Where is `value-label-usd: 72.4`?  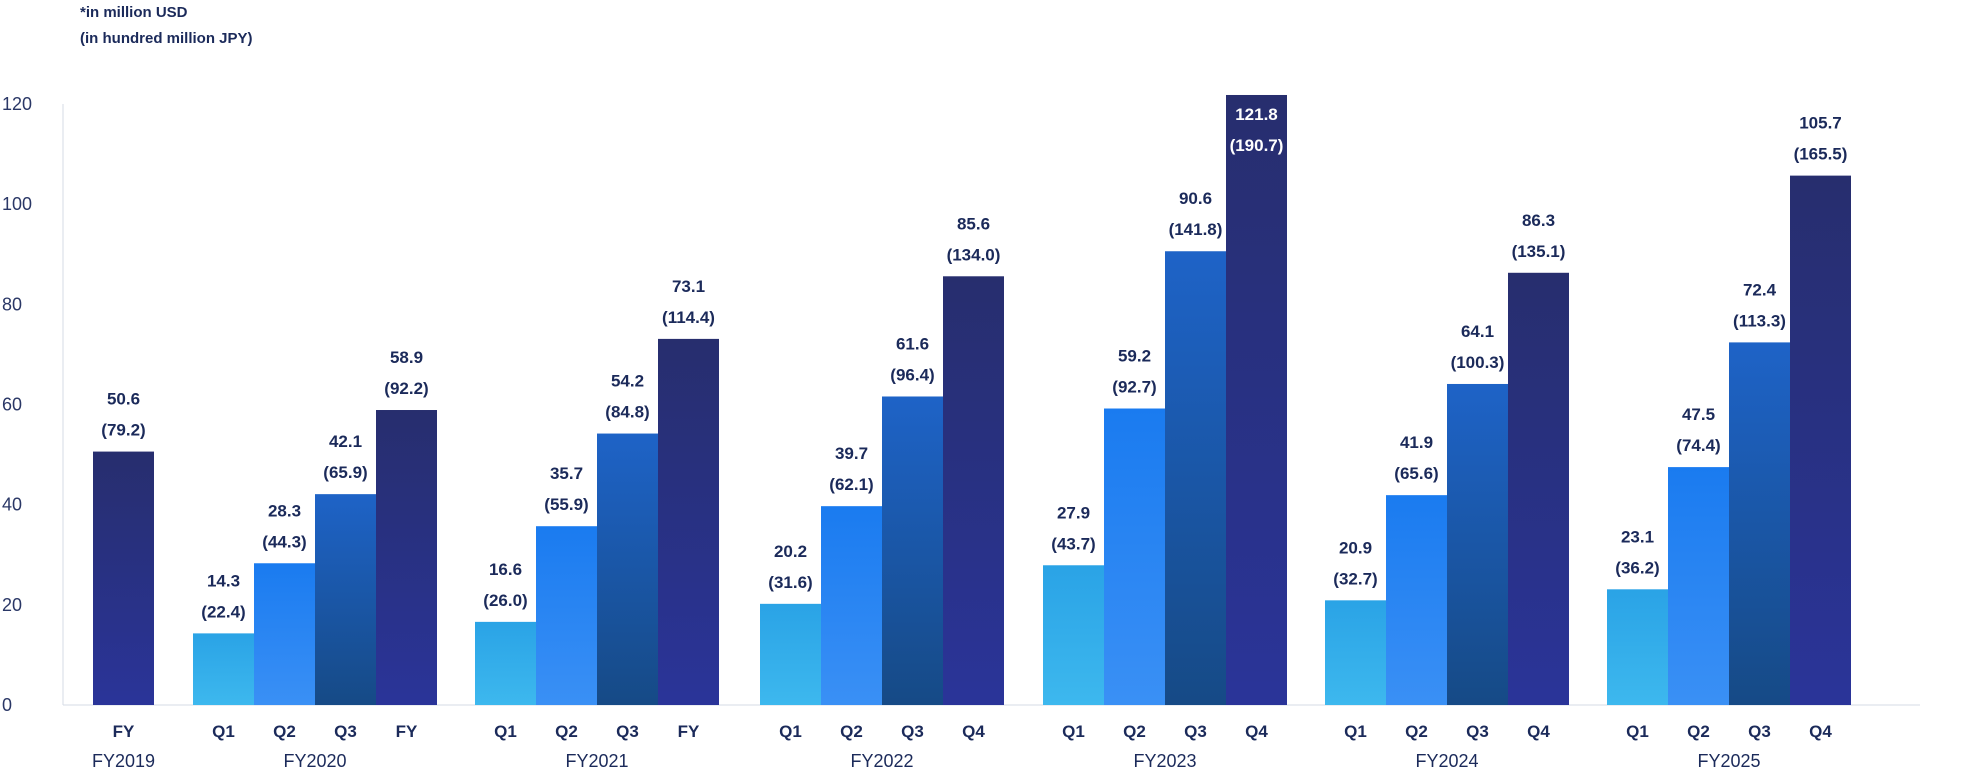
value-label-usd: 72.4 is located at coordinates (1760, 289).